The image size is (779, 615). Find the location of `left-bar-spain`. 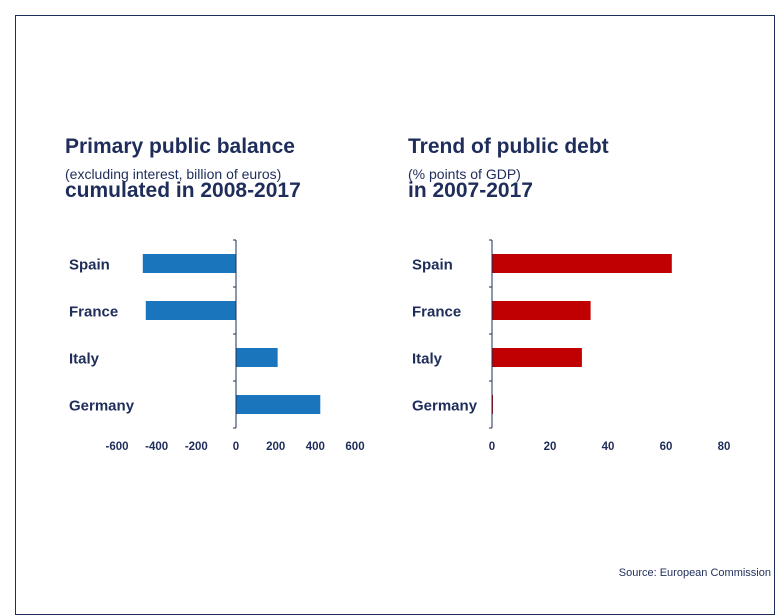

left-bar-spain is located at coordinates (189, 263).